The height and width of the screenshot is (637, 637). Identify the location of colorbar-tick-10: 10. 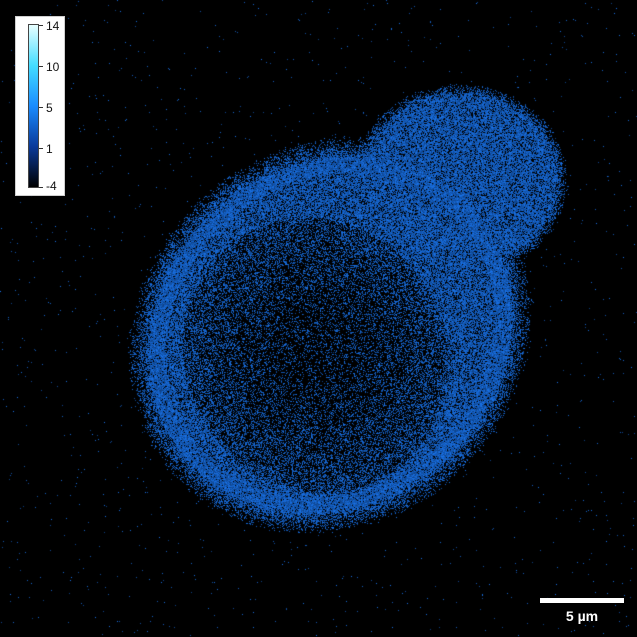
(53, 67).